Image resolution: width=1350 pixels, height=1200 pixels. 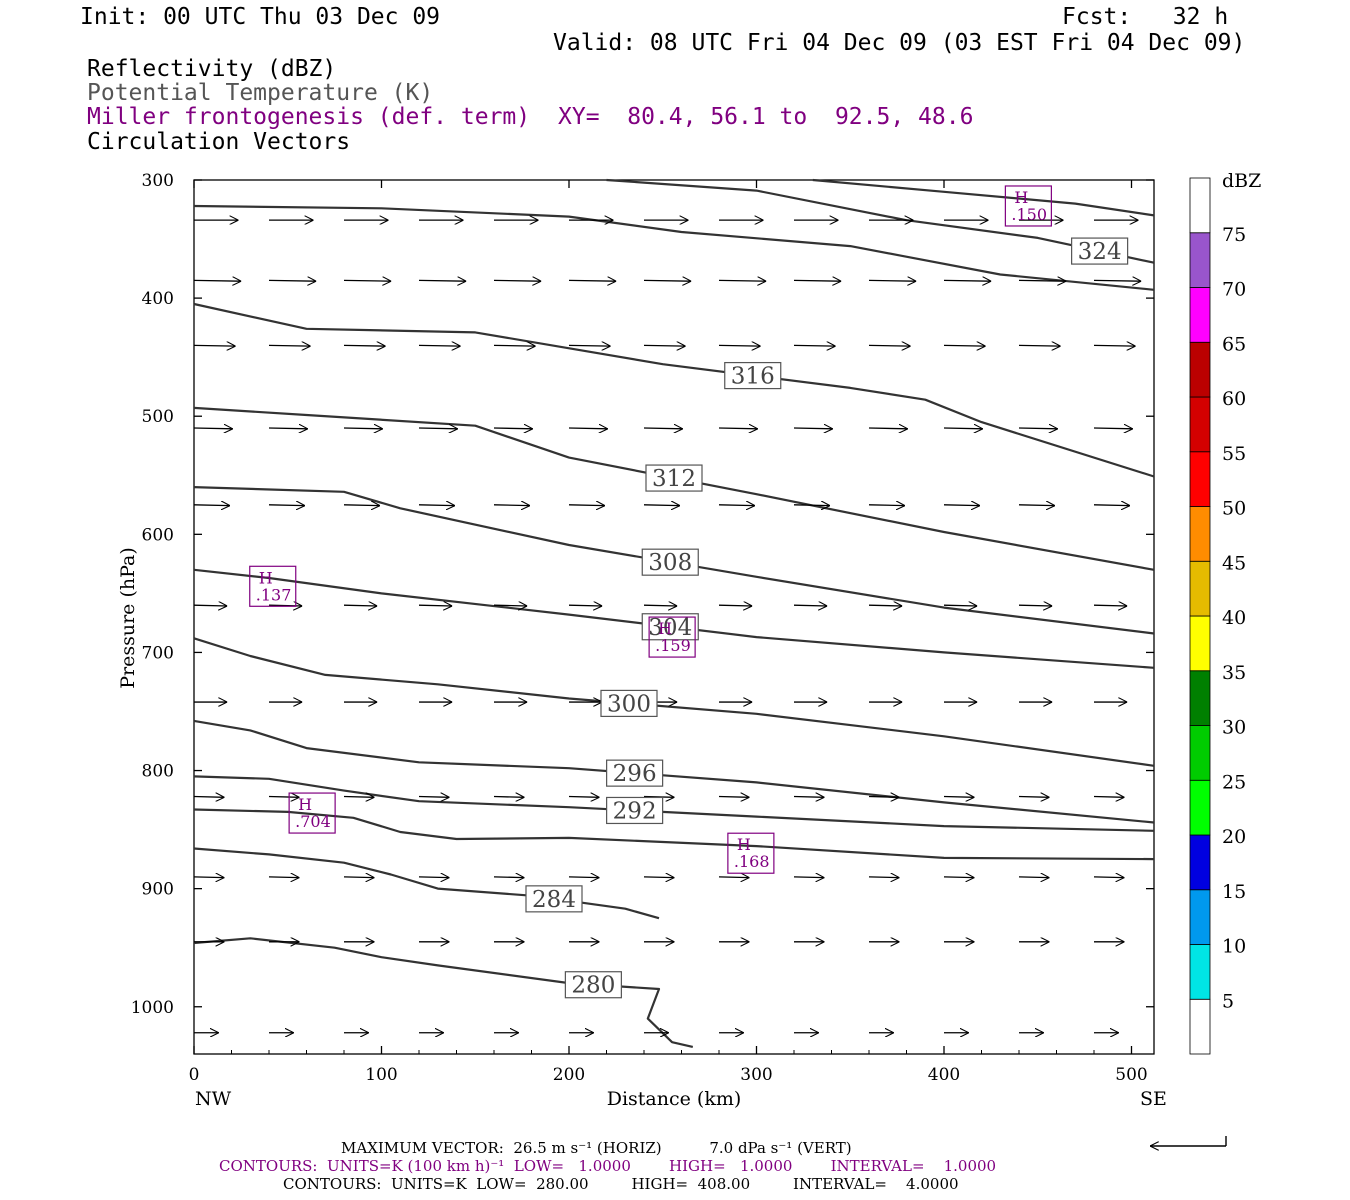 I want to click on colorbar-label: 10, so click(x=1234, y=947).